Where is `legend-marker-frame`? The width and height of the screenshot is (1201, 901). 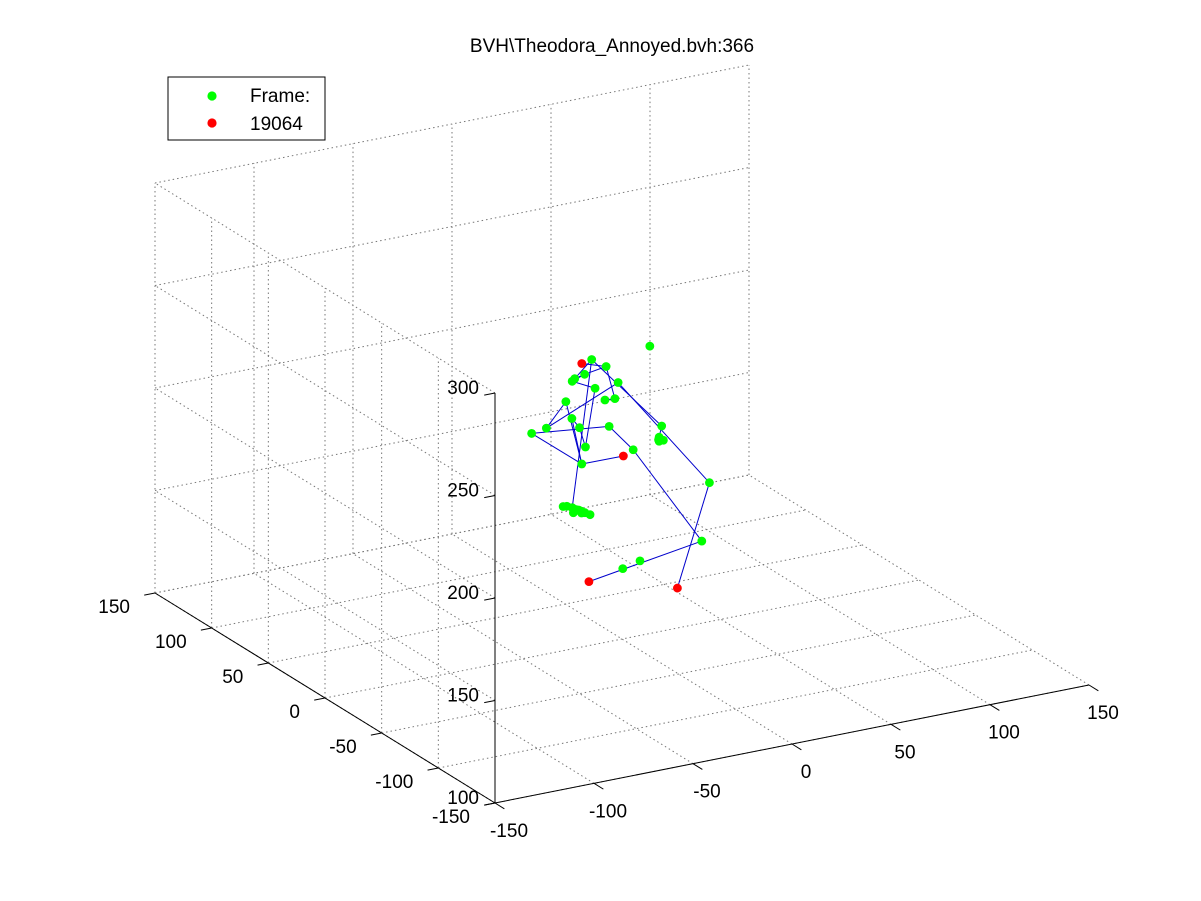
legend-marker-frame is located at coordinates (212, 96).